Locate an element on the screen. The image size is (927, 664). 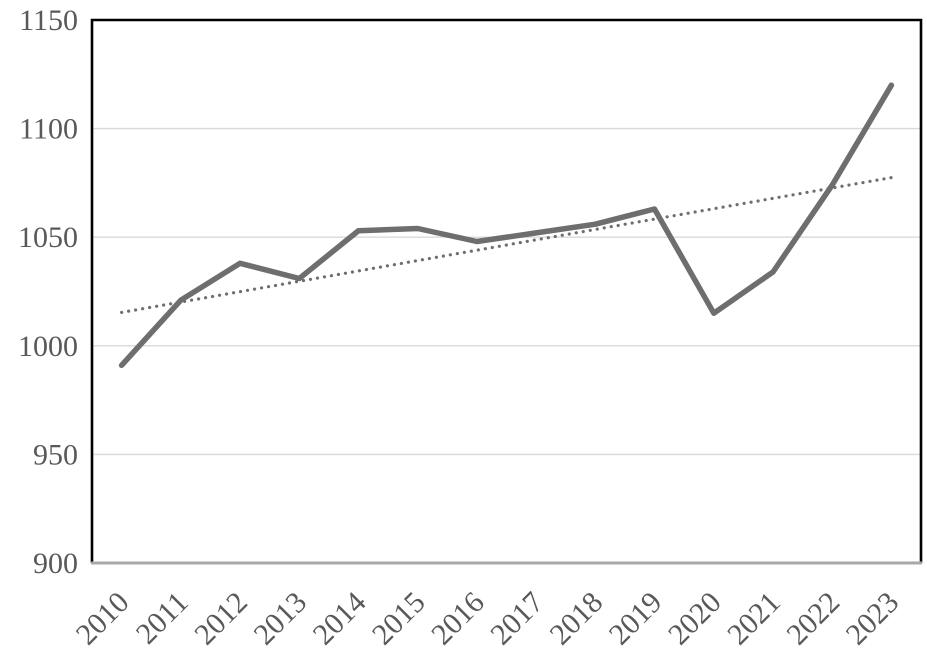
x-tick-label: 2015 is located at coordinates (399, 619).